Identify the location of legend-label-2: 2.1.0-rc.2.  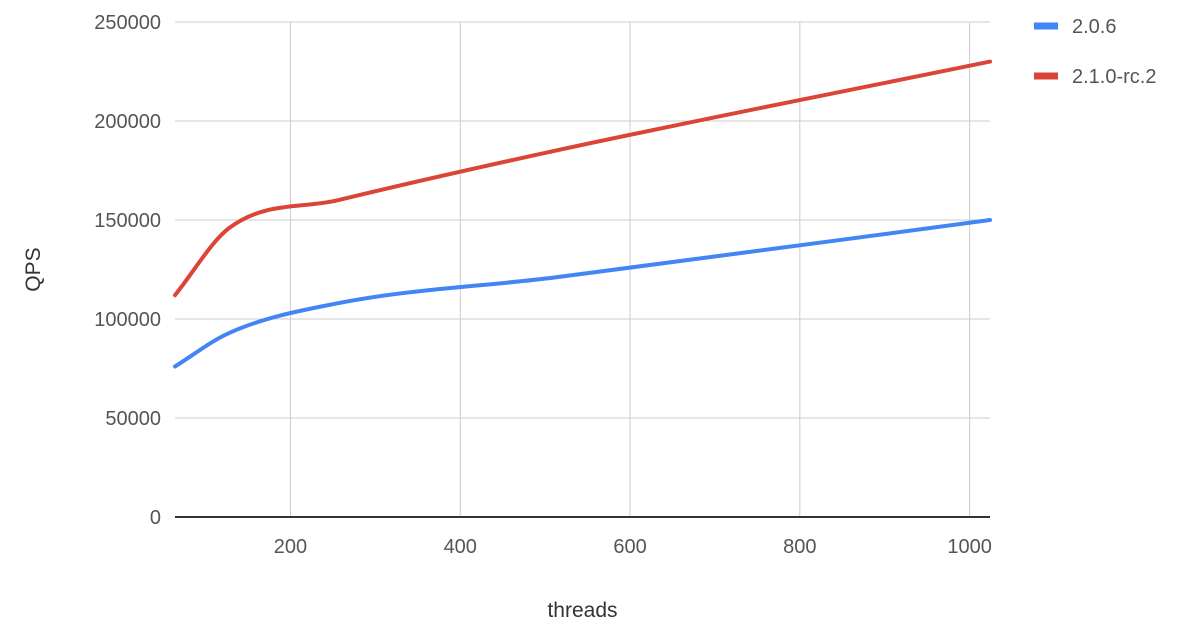
(1114, 77).